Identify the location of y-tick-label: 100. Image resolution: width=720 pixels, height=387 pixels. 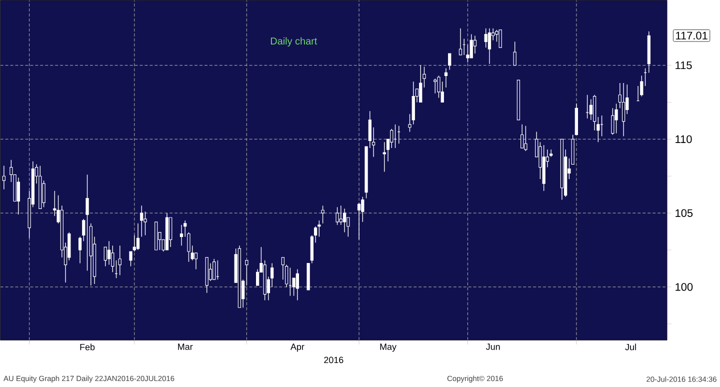
(684, 287).